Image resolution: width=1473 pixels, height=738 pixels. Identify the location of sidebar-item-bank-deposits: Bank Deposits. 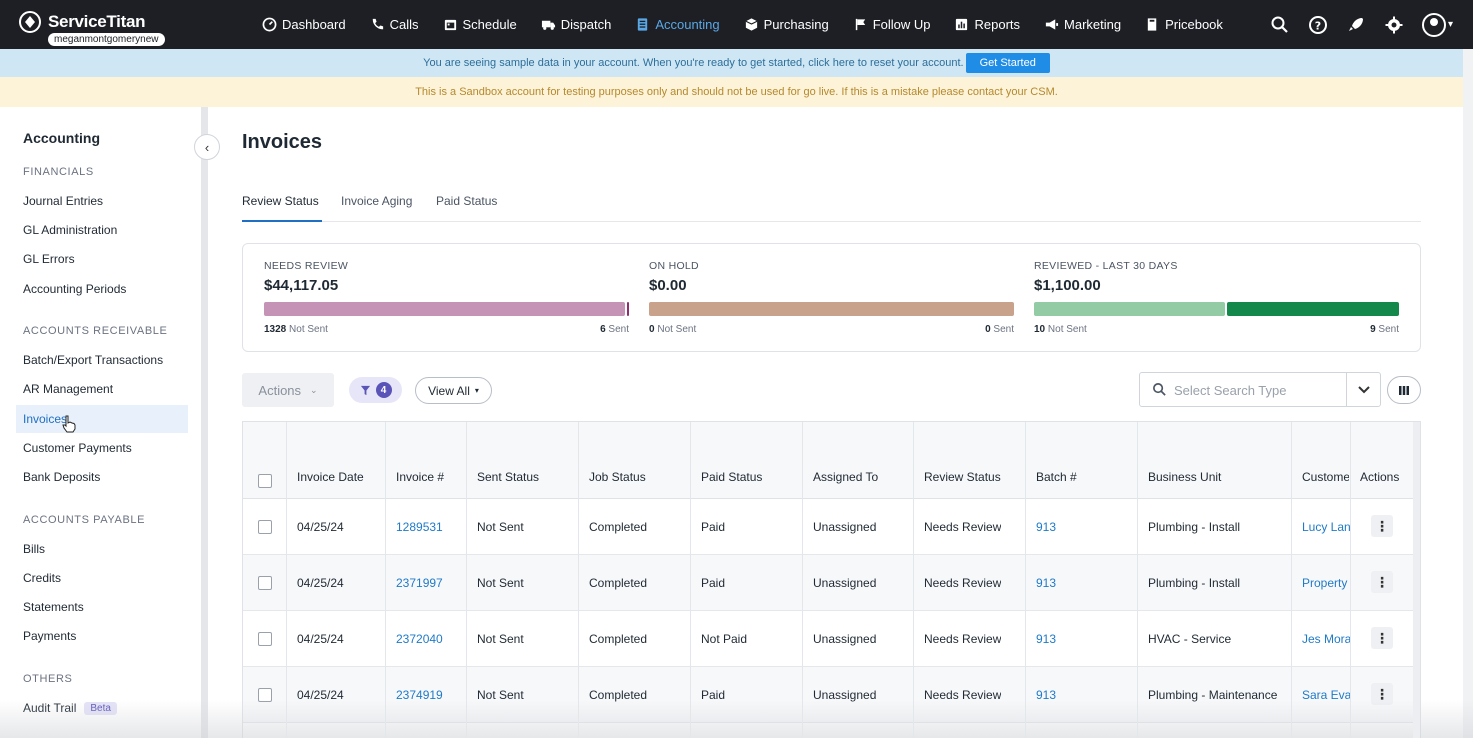
(102, 477).